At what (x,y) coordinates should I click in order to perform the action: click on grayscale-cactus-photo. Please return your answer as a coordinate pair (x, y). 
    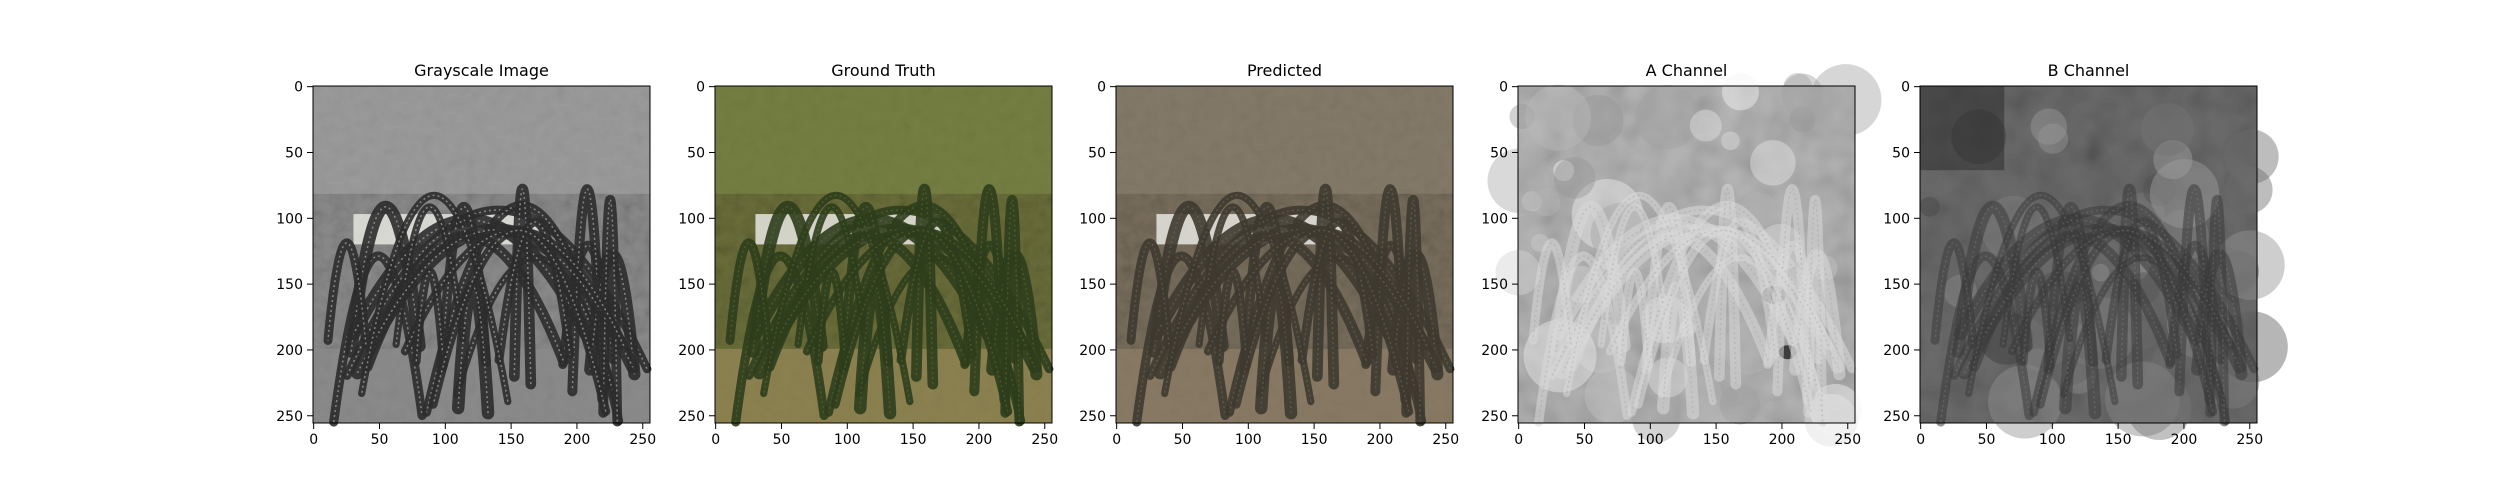
    Looking at the image, I should click on (482, 256).